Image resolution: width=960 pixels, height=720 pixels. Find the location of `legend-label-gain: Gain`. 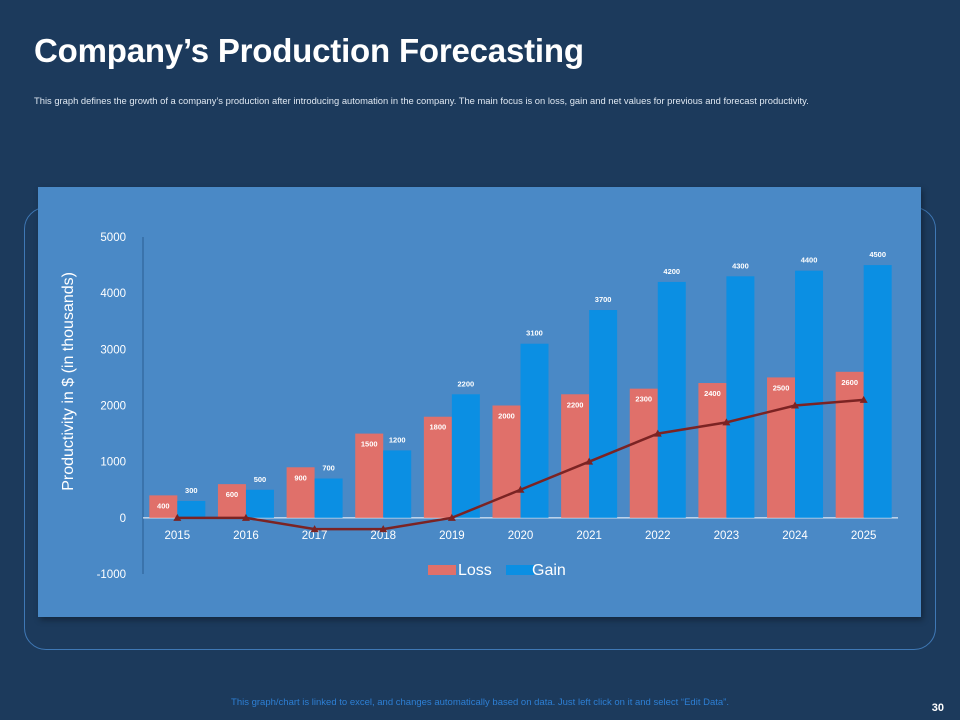

legend-label-gain: Gain is located at coordinates (549, 570).